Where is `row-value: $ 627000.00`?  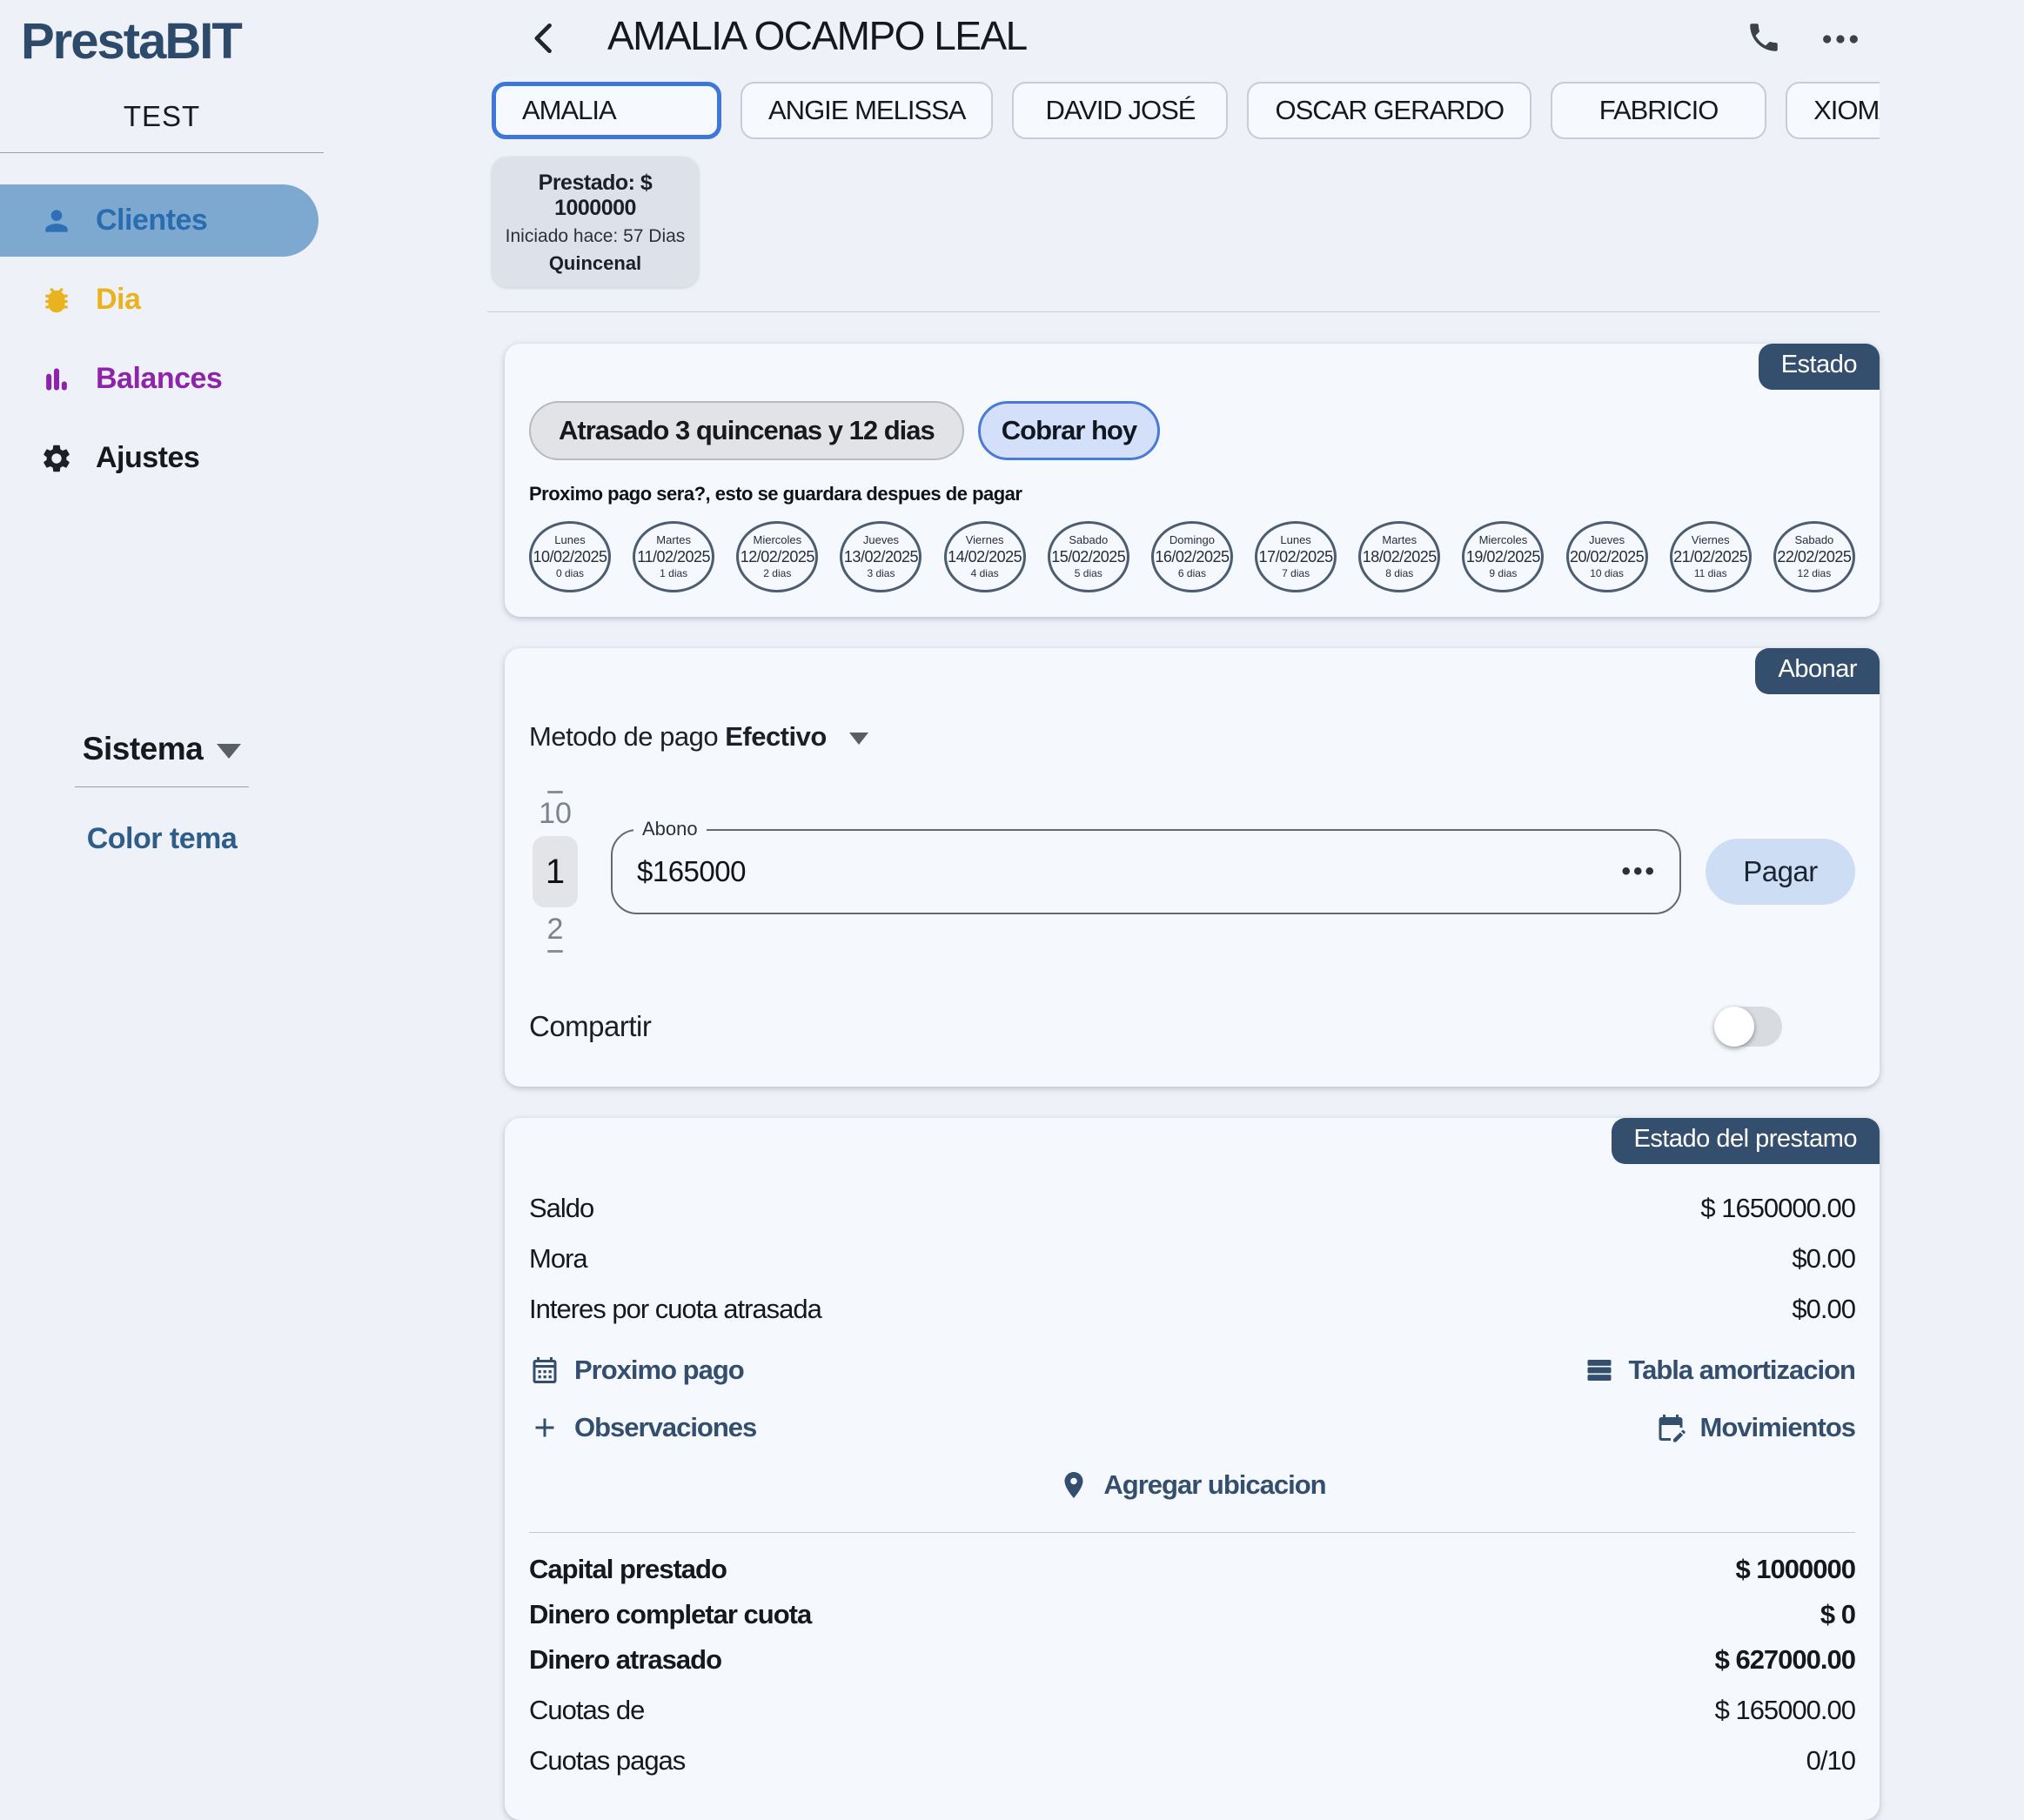
row-value: $ 627000.00 is located at coordinates (1785, 1659).